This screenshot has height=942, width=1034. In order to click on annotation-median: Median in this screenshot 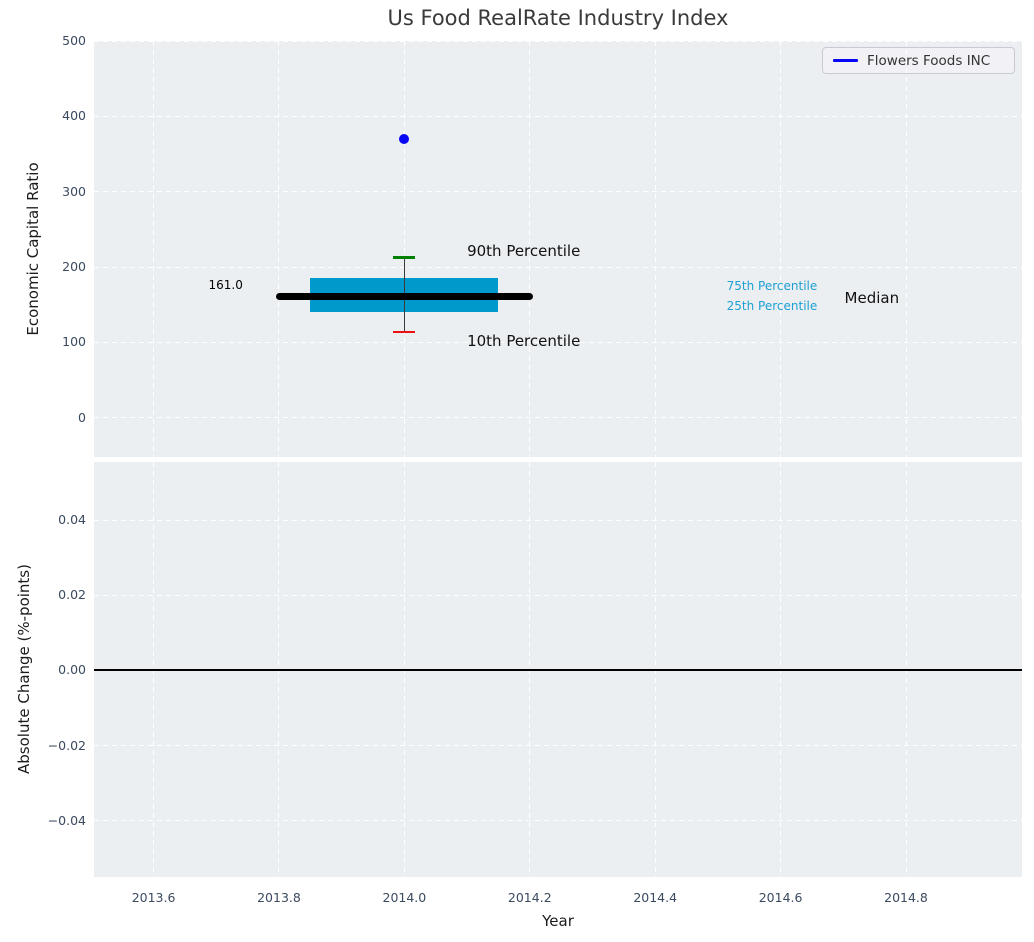, I will do `click(872, 297)`.